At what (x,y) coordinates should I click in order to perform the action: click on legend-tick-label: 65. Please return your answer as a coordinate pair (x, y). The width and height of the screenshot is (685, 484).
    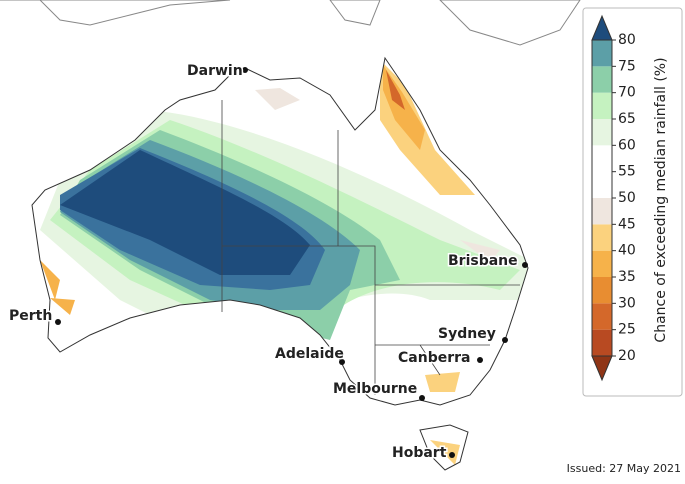
    Looking at the image, I should click on (627, 119).